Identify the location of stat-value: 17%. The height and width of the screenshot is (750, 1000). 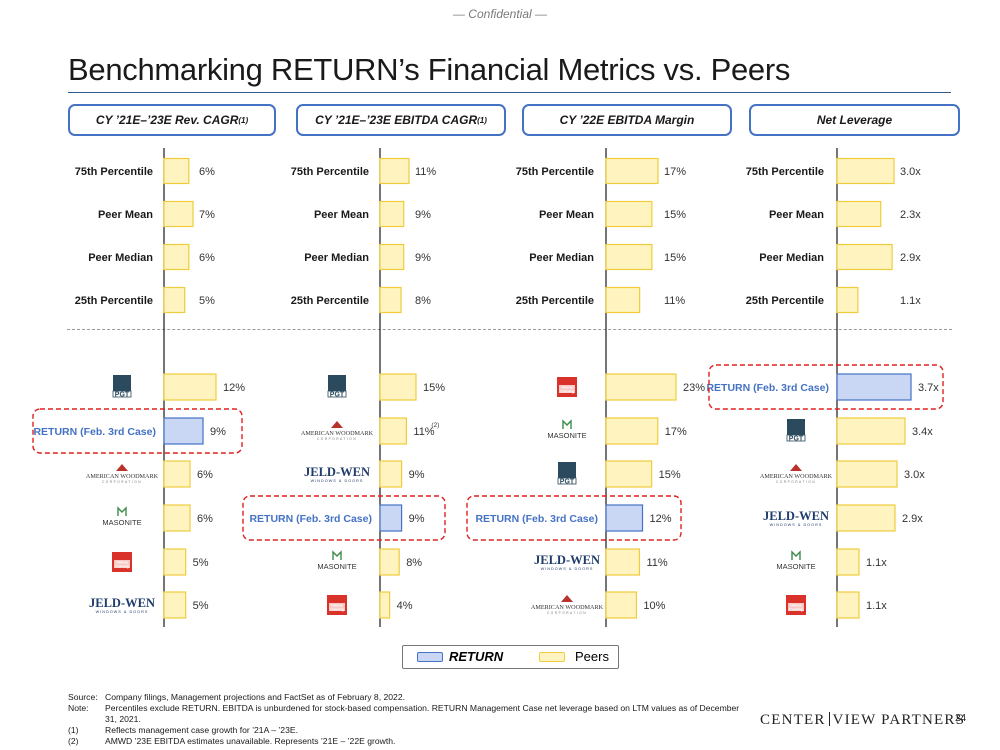
(675, 172).